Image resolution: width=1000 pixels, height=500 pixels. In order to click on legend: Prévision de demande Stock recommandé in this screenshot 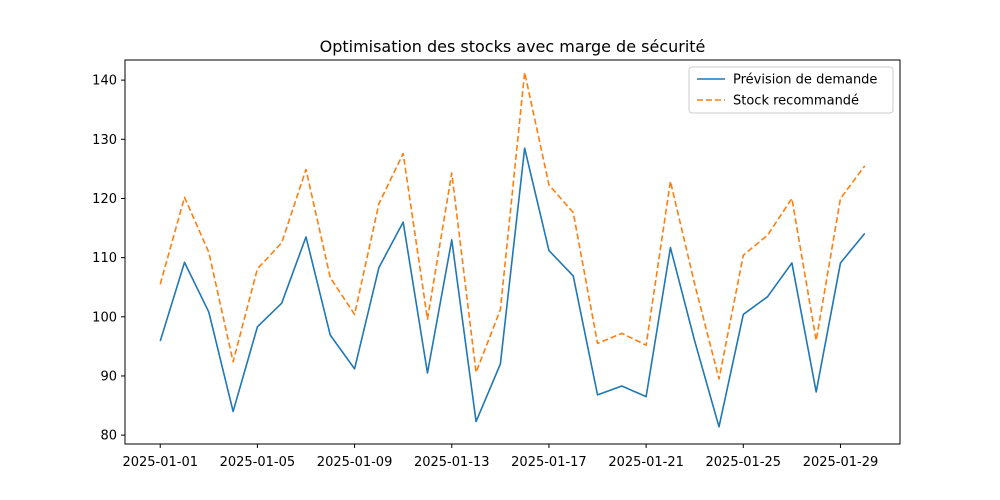, I will do `click(791, 90)`.